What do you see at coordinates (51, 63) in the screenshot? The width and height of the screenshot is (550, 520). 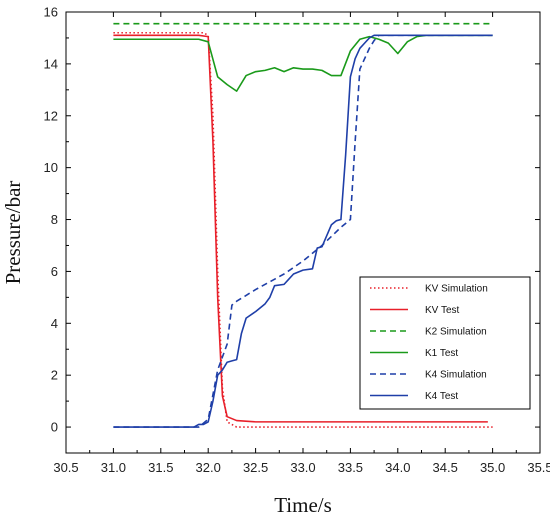 I see `y-tick-label: 14` at bounding box center [51, 63].